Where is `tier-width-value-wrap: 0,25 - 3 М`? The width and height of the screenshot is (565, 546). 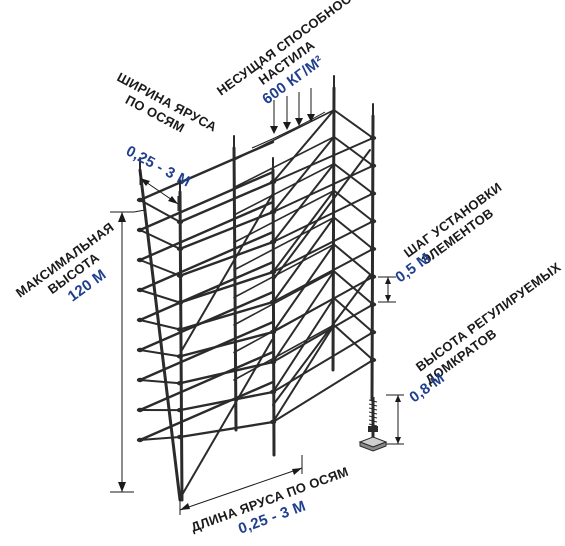 tier-width-value-wrap: 0,25 - 3 М is located at coordinates (158, 167).